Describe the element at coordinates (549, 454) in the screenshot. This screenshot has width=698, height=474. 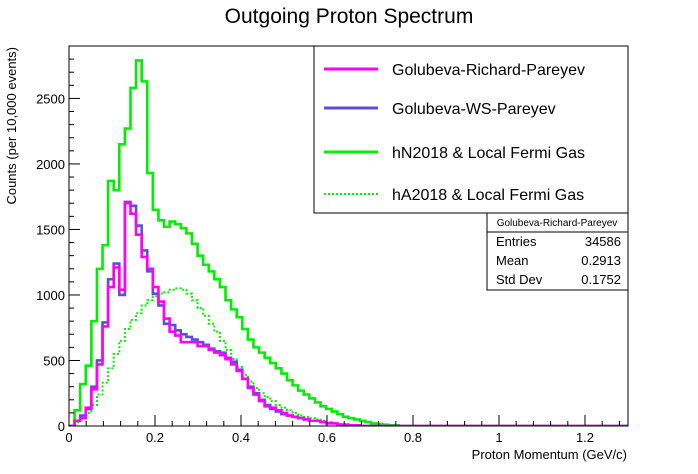
I see `x-axis-label: Proton Momentum (GeV/c)` at that location.